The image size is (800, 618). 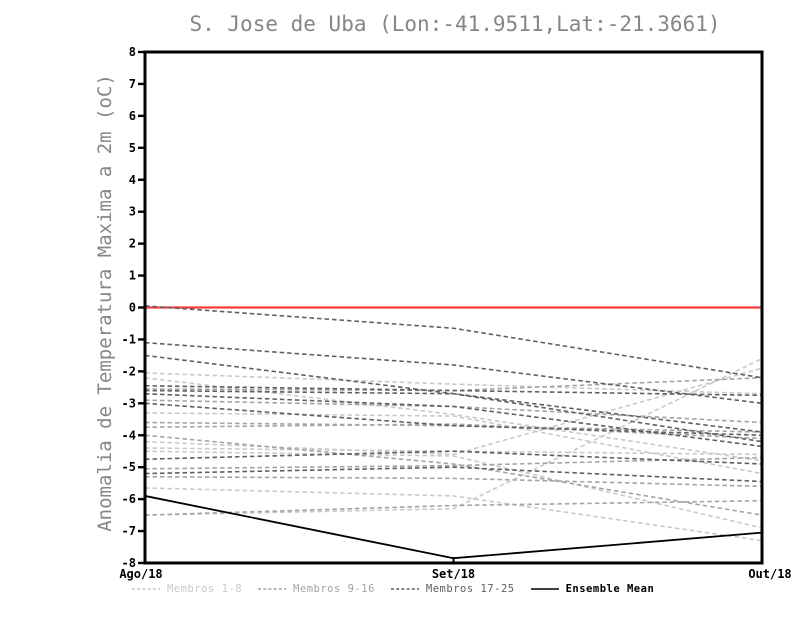 I want to click on y-tick-label: 2, so click(x=132, y=244).